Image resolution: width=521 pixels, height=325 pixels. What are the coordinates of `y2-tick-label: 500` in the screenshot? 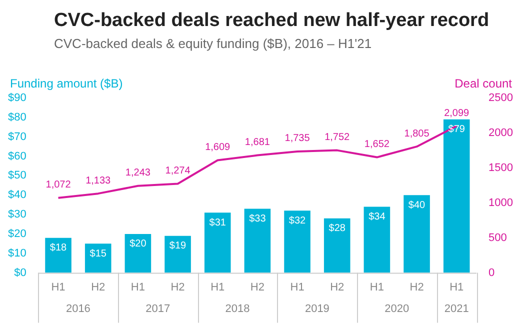 It's located at (497, 238).